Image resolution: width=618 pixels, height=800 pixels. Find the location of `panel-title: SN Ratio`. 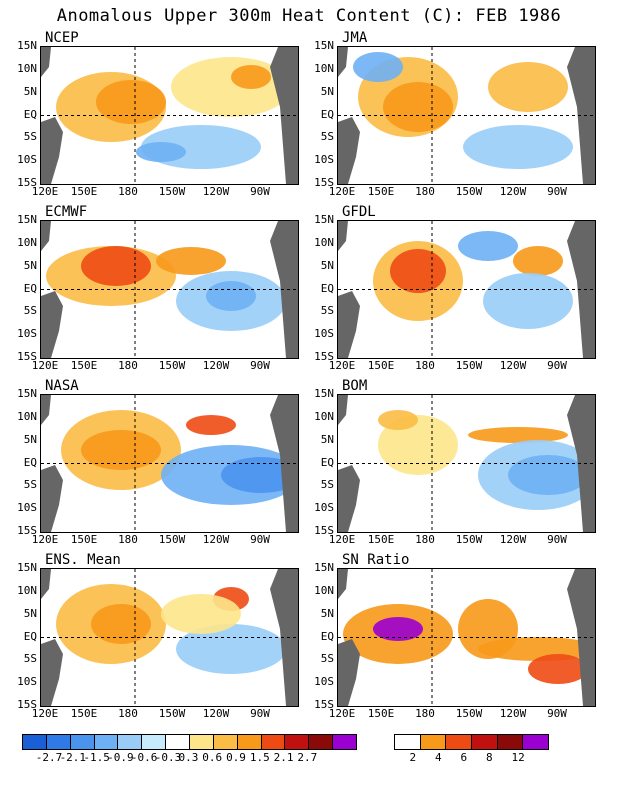

panel-title: SN Ratio is located at coordinates (376, 560).